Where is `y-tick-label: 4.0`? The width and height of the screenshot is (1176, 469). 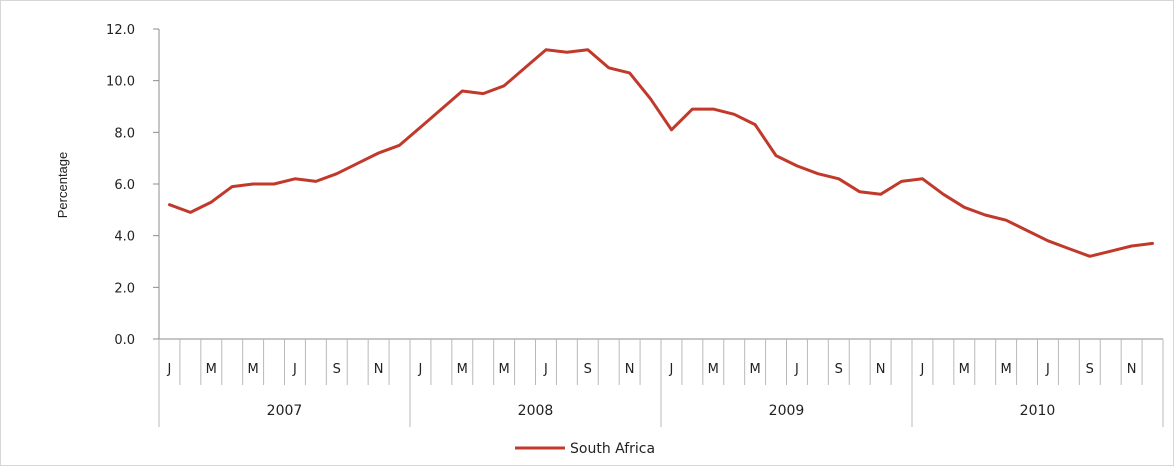
y-tick-label: 4.0 is located at coordinates (124, 237).